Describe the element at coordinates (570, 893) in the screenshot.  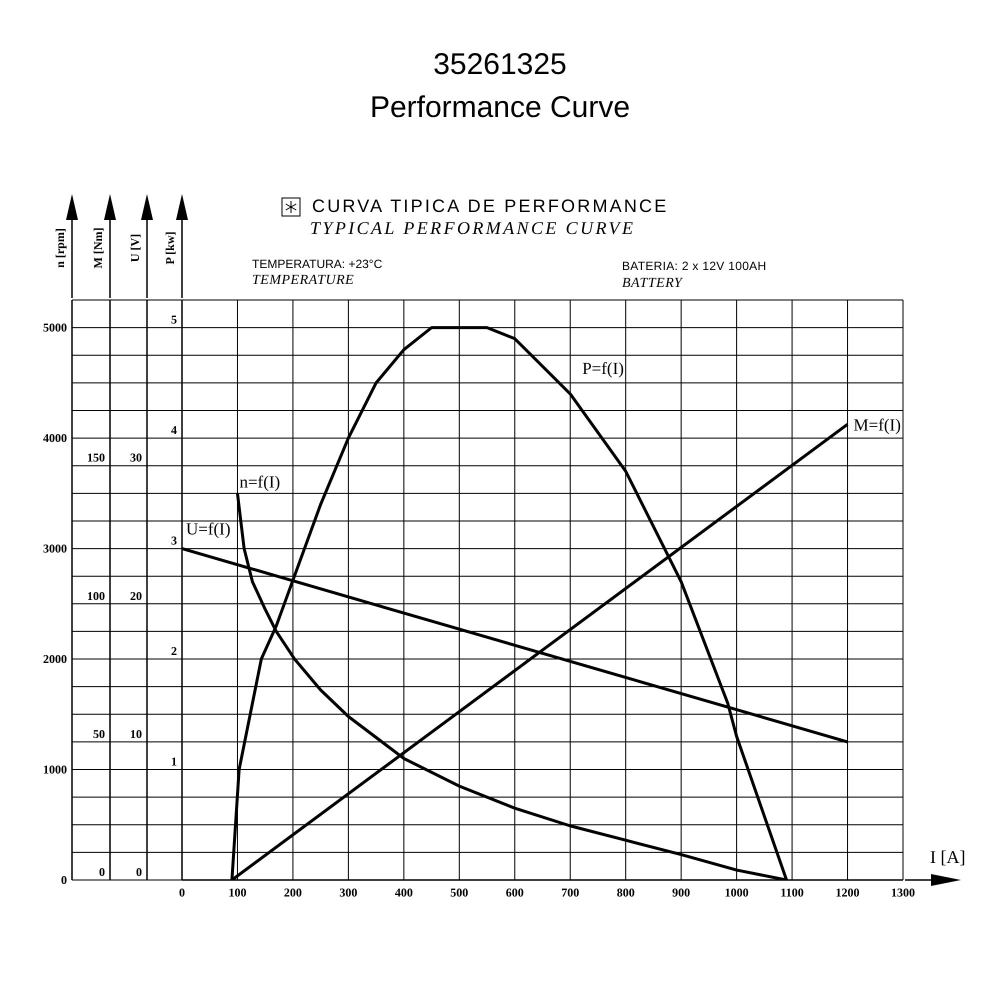
I see `x-tick-label: 700` at that location.